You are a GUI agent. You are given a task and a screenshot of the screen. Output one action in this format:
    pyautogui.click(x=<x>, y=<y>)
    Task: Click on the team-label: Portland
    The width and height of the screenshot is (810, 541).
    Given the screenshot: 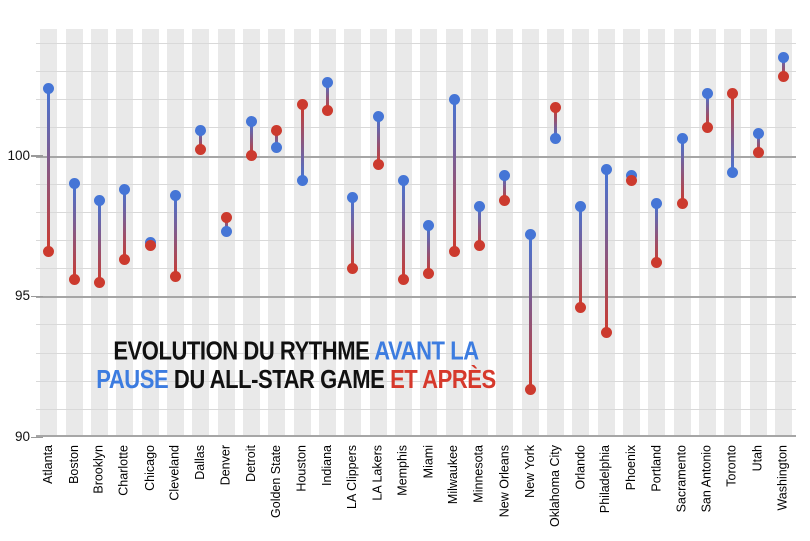 What is the action you would take?
    pyautogui.click(x=656, y=468)
    